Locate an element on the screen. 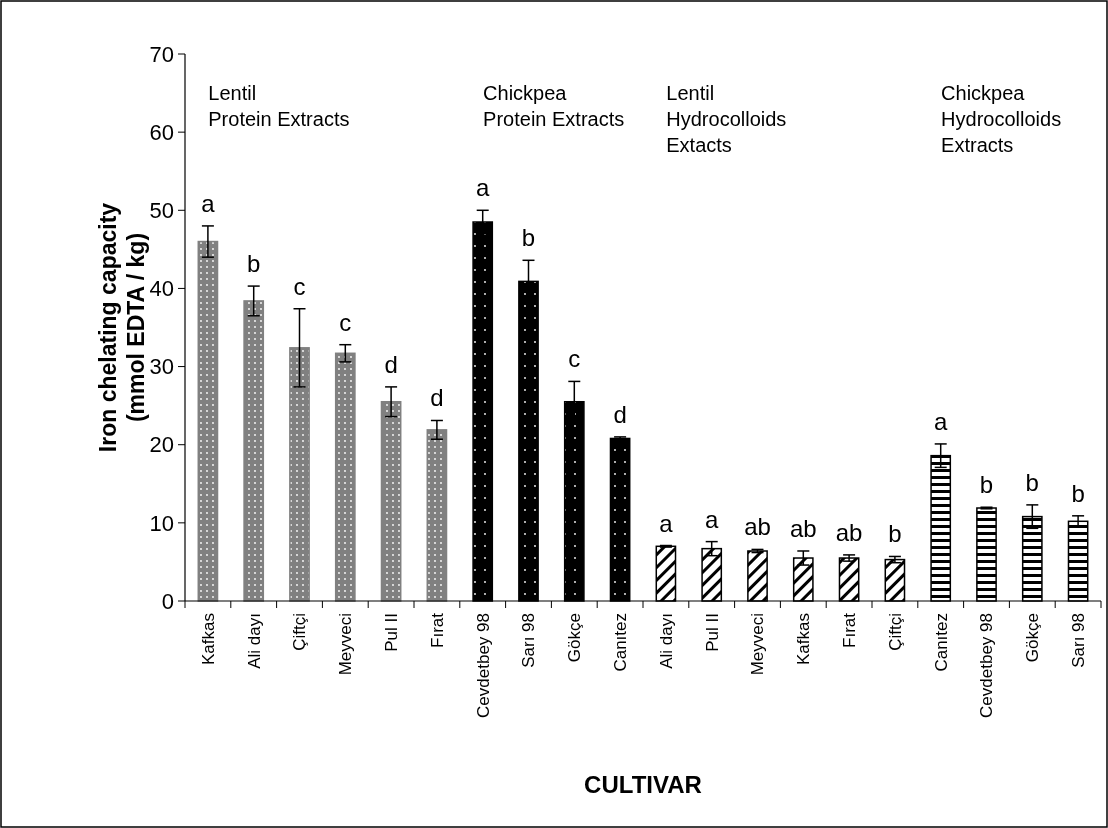 Image resolution: width=1108 pixels, height=828 pixels. annotation: Lentil Hydrocolloids Extacts is located at coordinates (726, 119).